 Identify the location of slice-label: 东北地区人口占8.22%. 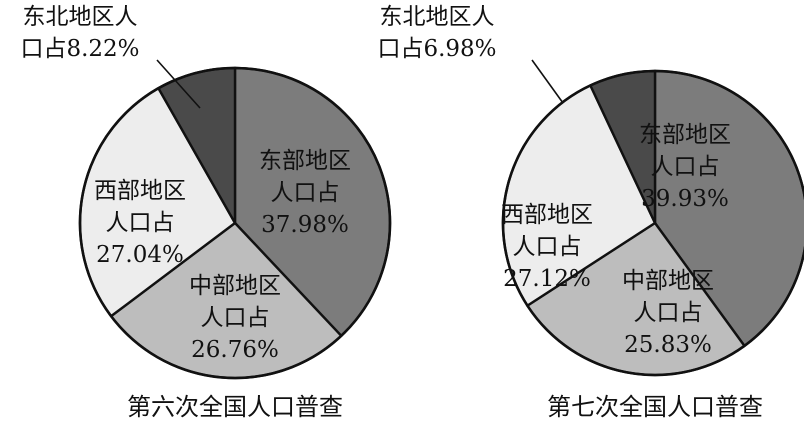
(79, 33).